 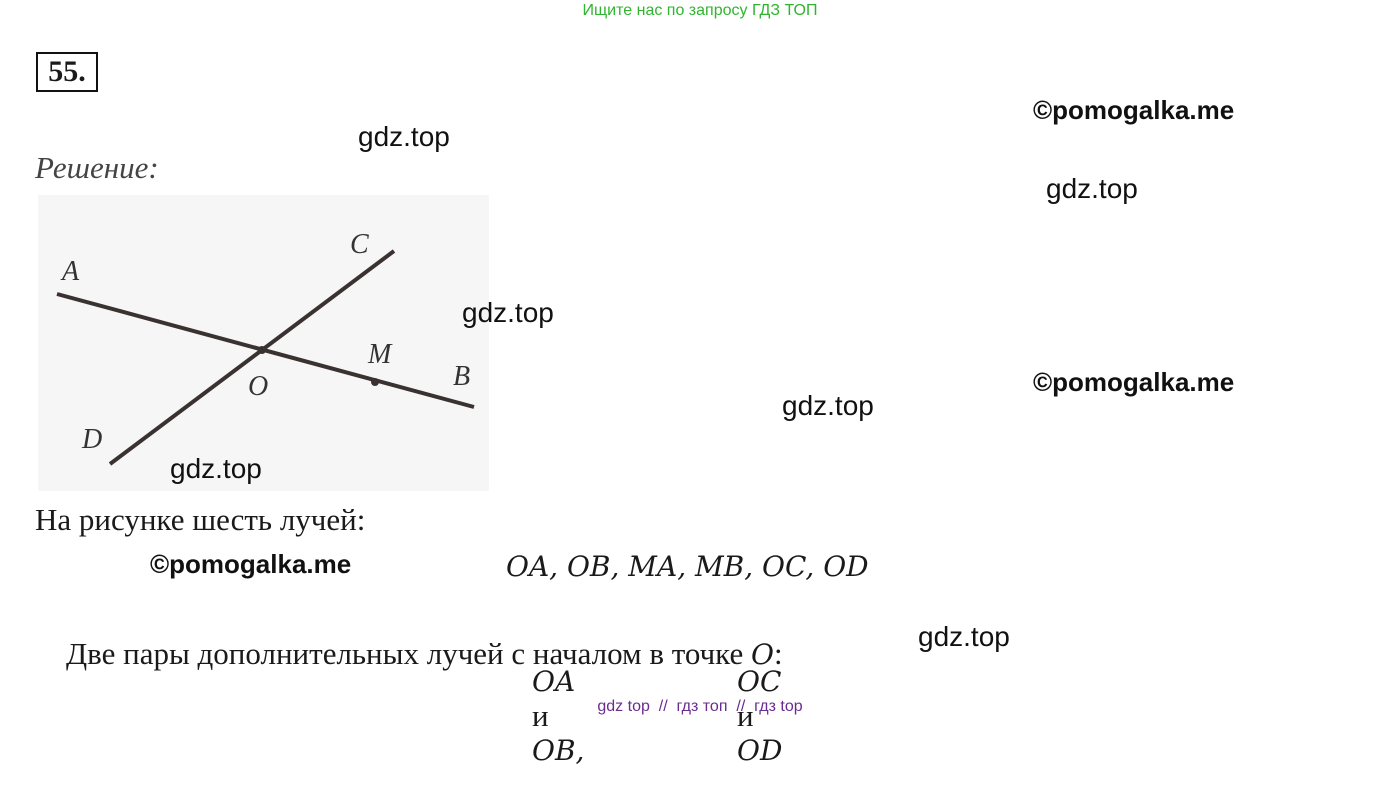 What do you see at coordinates (700, 10) in the screenshot?
I see `search-hint: Ищите нас по запросу ГДЗ ТОП` at bounding box center [700, 10].